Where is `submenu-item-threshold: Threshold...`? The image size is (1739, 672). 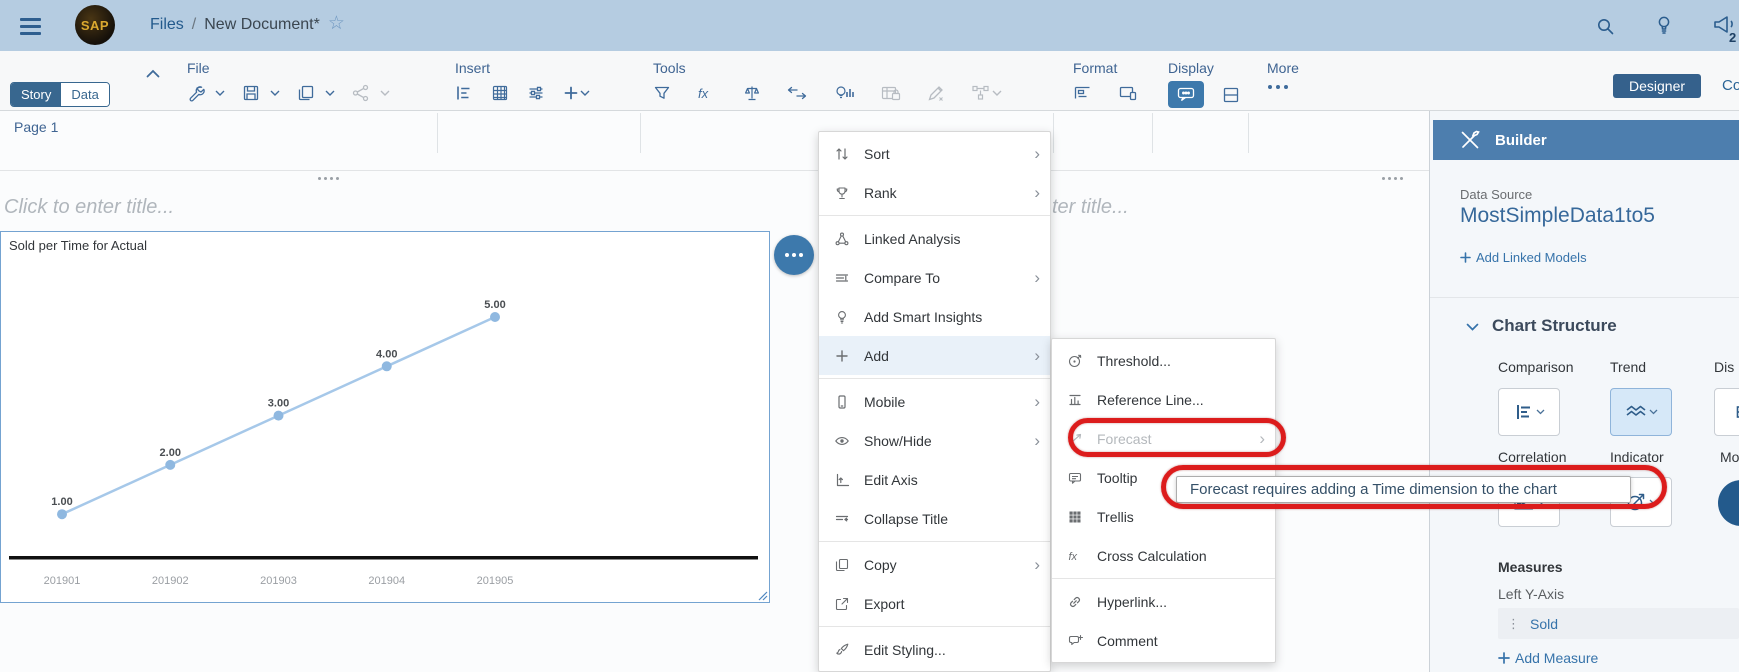
submenu-item-threshold: Threshold... is located at coordinates (1163, 360).